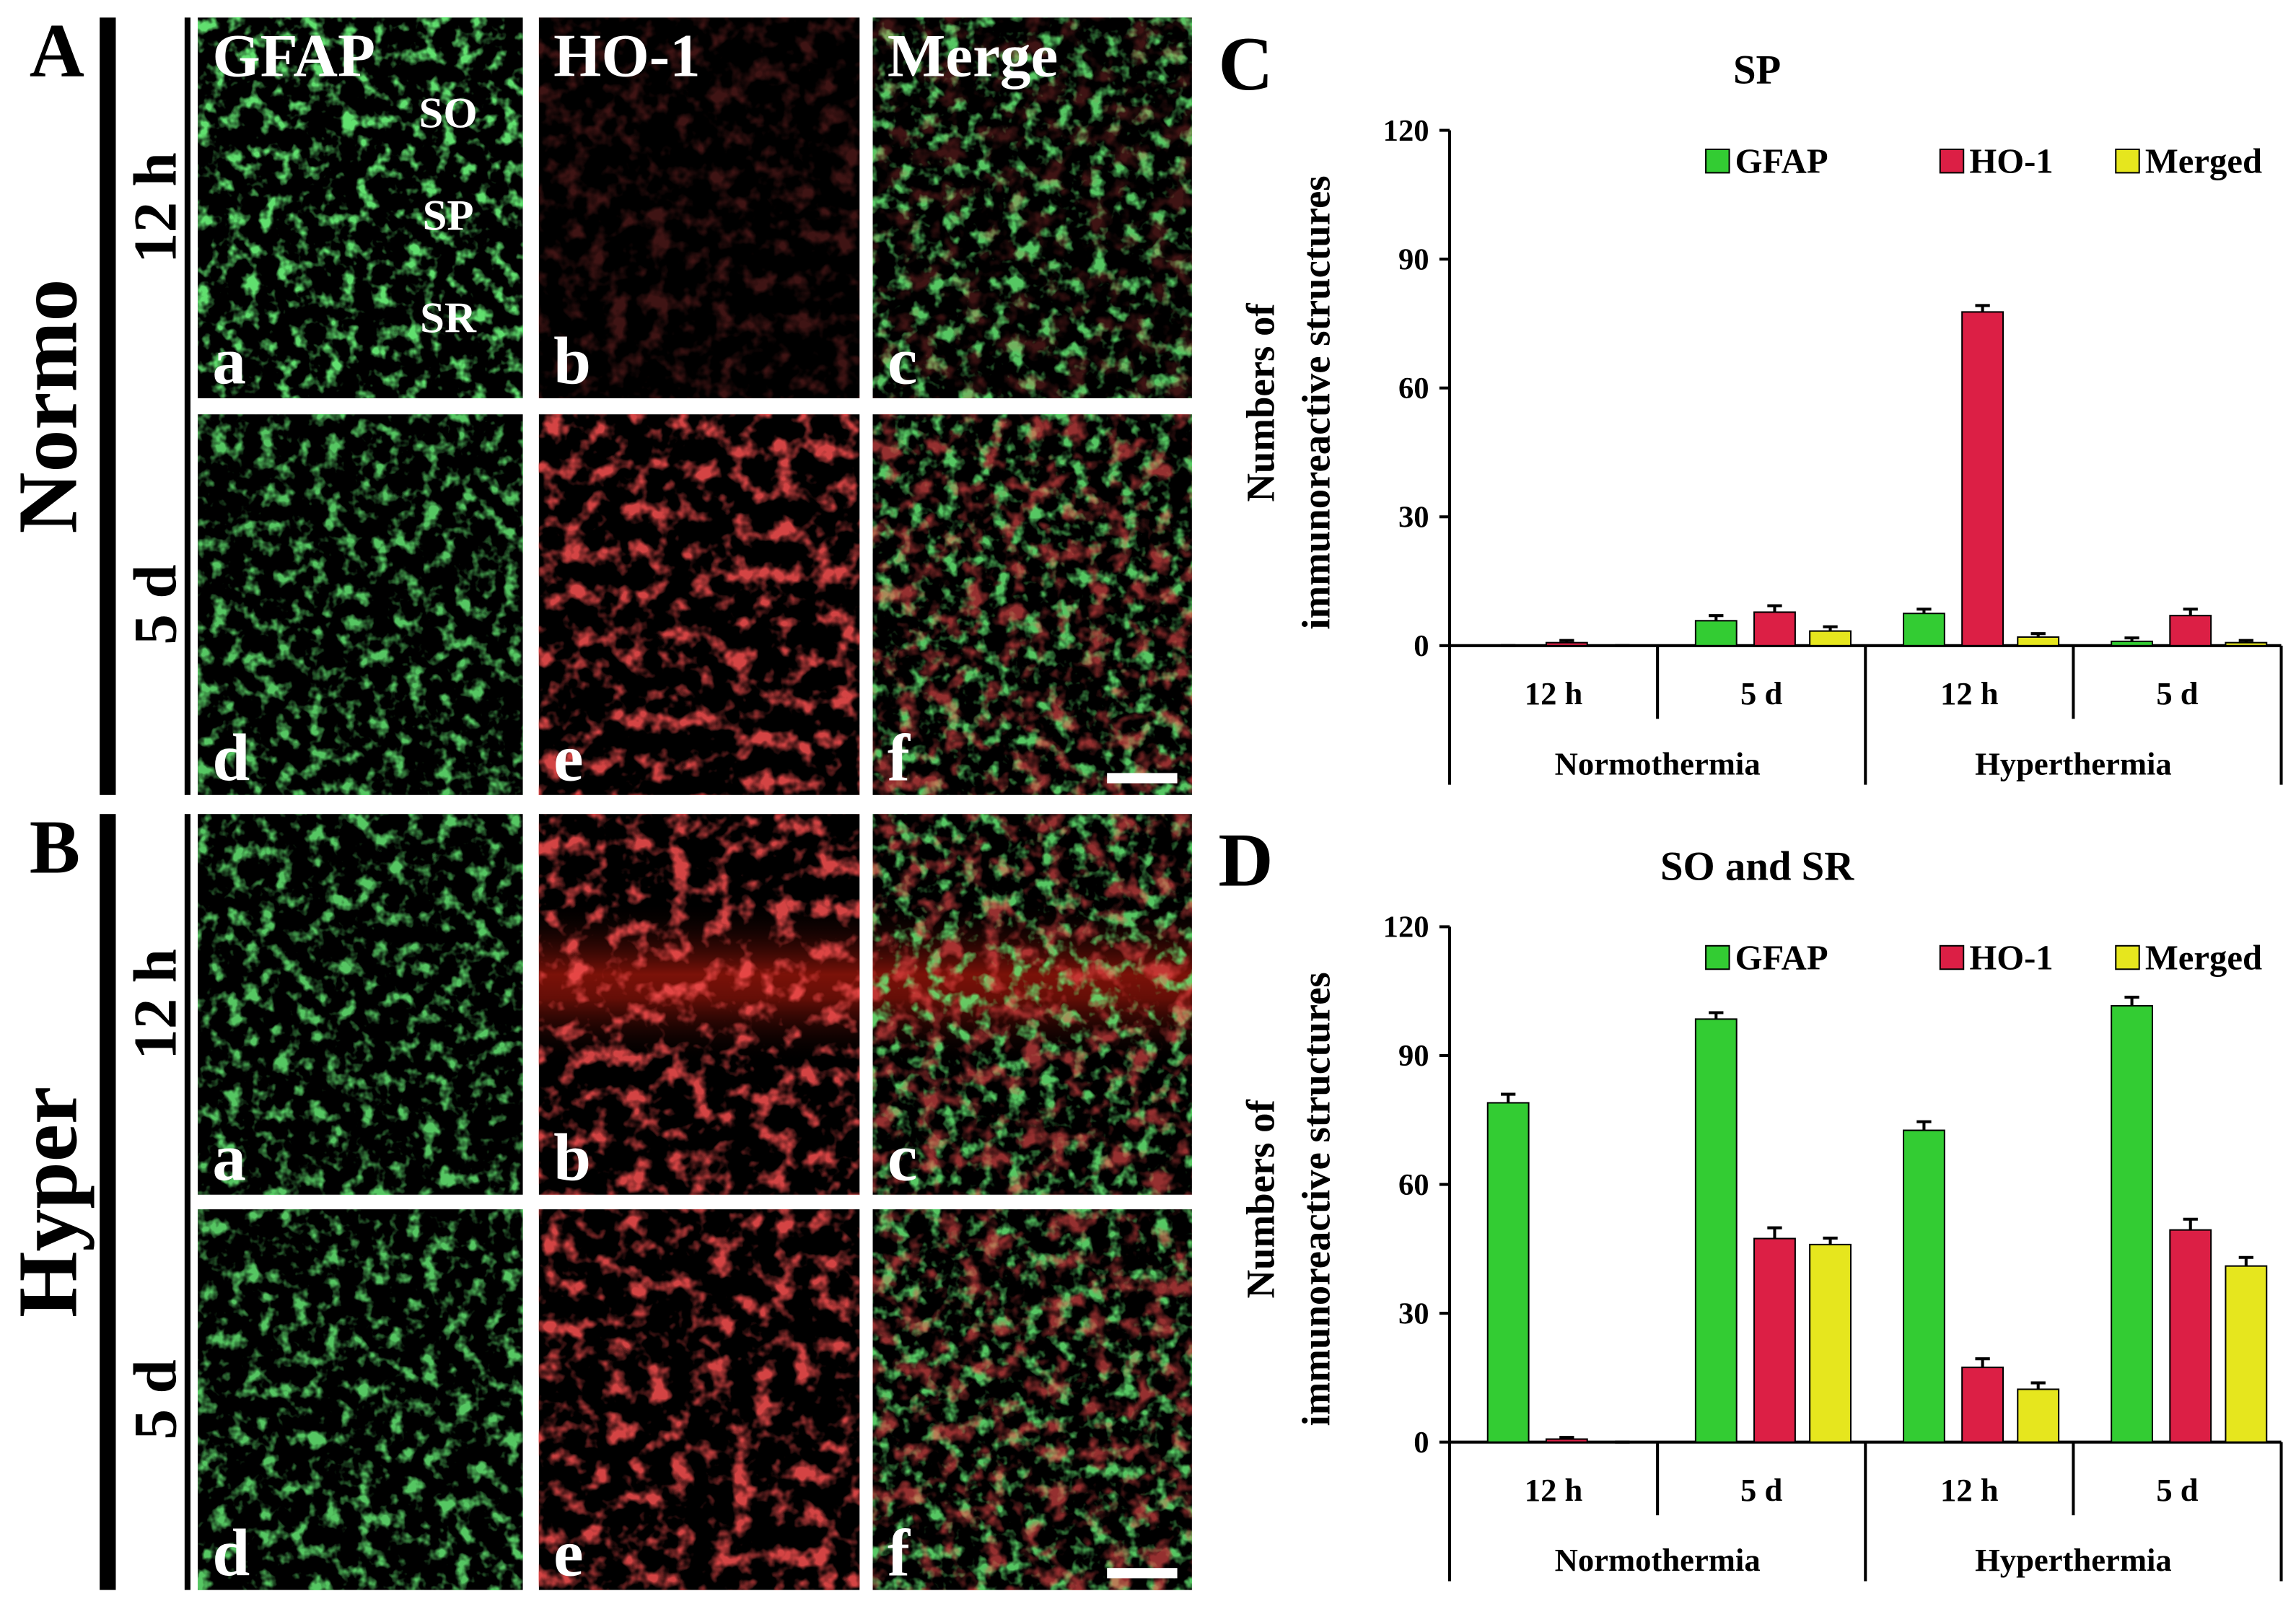  I want to click on group-label: Hyper, so click(48, 1202).